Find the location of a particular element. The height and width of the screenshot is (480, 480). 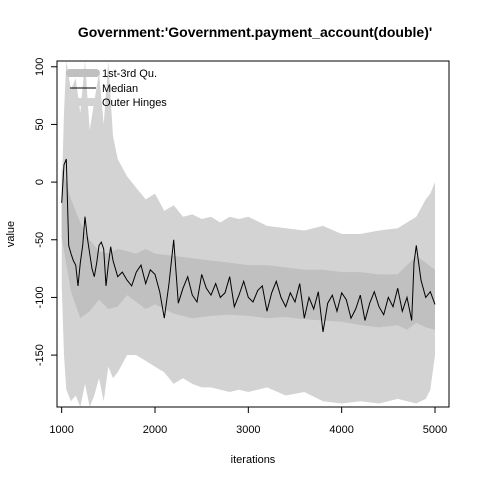

x-tick-label: 5000 is located at coordinates (435, 430).